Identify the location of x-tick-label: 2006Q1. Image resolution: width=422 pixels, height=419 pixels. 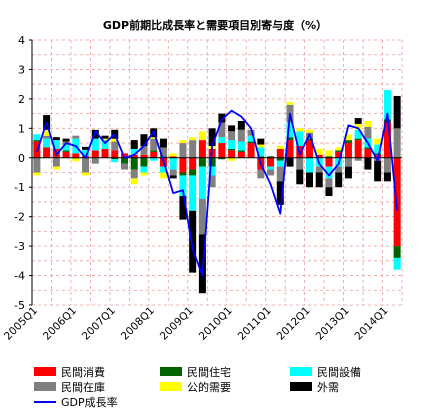
(60, 324).